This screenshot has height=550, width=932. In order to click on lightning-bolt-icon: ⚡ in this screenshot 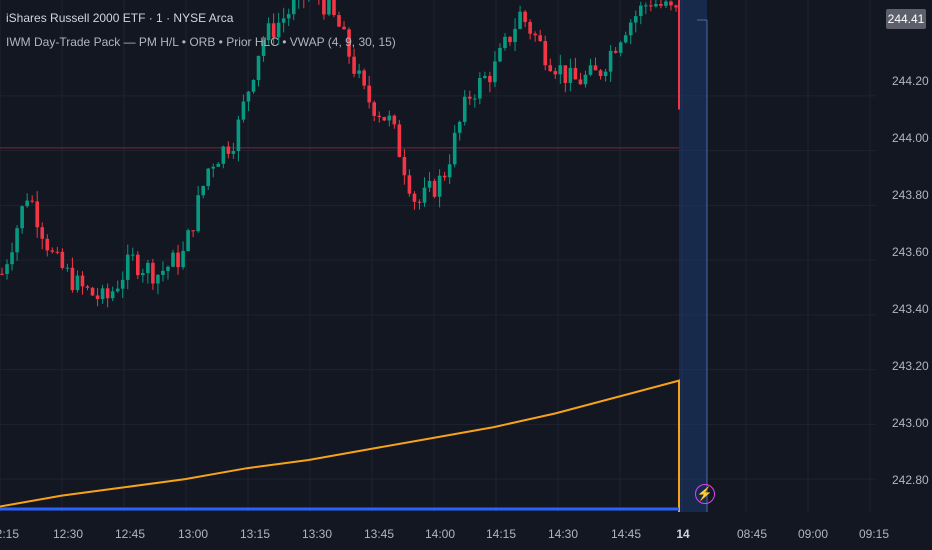, I will do `click(705, 494)`.